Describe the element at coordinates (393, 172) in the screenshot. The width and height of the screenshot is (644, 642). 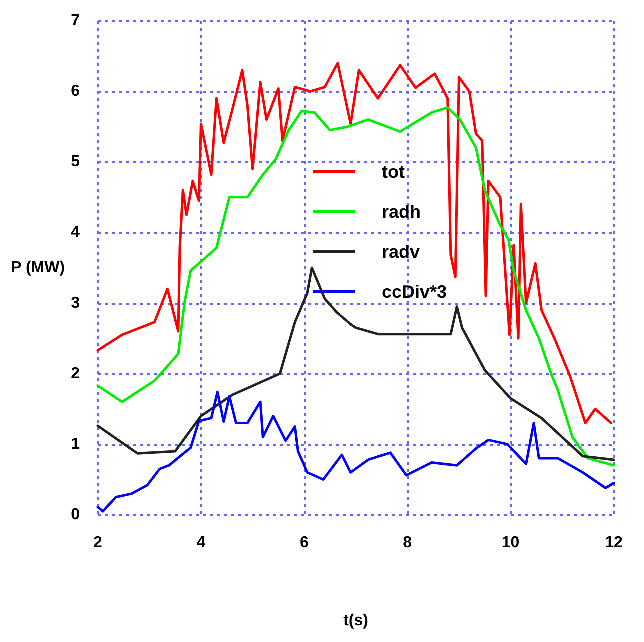
I see `legend-label: tot` at that location.